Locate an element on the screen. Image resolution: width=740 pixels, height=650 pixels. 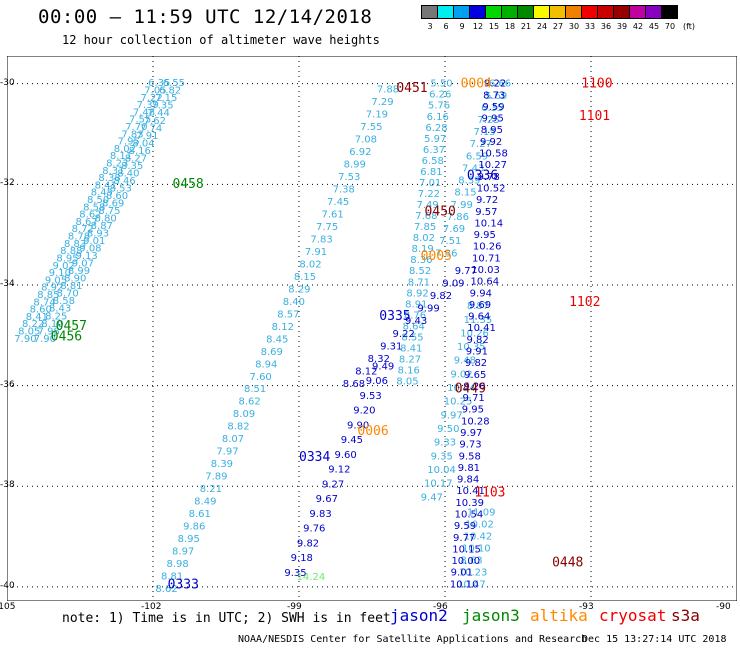
swh-value: 7.95 is located at coordinates (129, 142).